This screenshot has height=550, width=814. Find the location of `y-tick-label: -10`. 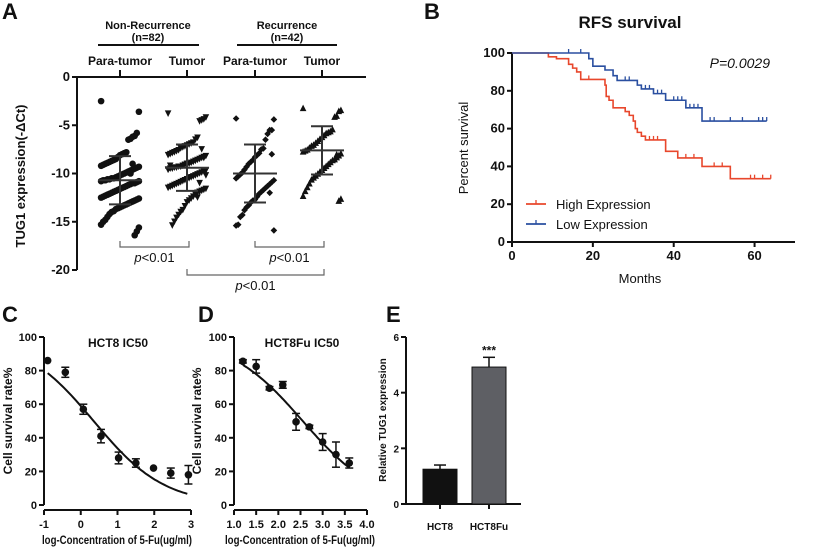

y-tick-label: -10 is located at coordinates (60, 173).